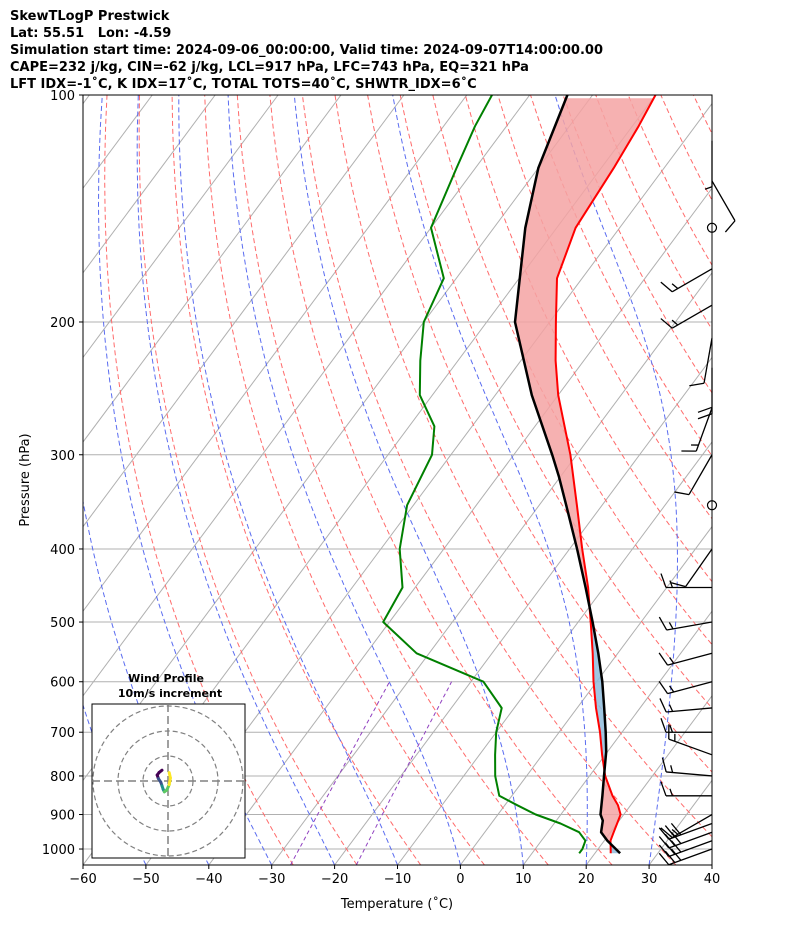 This screenshot has height=937, width=794. I want to click on x-tick-label: 30, so click(649, 879).